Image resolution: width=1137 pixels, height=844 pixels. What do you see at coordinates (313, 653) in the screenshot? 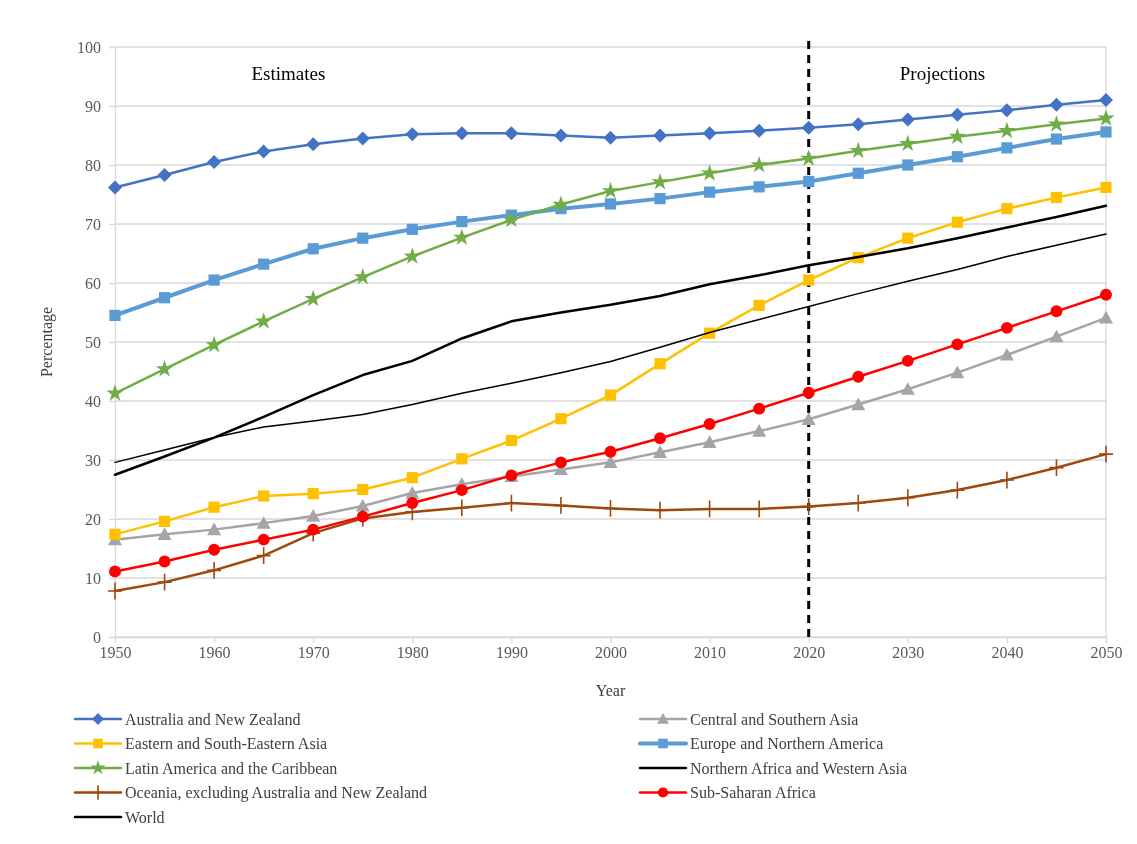
I see `x-tick-label: 1970` at bounding box center [313, 653].